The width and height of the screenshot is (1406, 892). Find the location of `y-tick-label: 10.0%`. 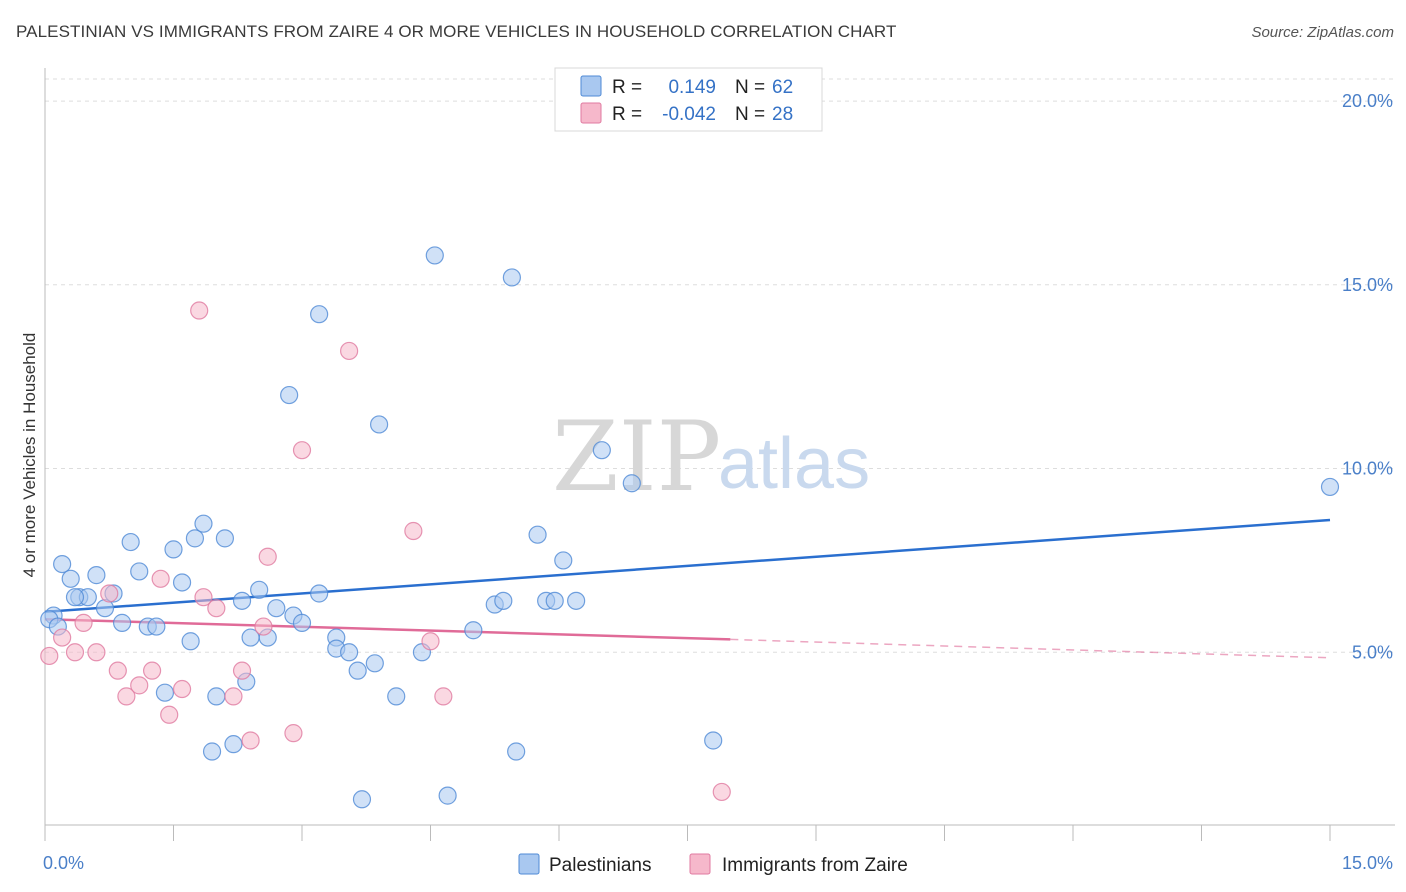

y-tick-label: 10.0% is located at coordinates (1367, 469).